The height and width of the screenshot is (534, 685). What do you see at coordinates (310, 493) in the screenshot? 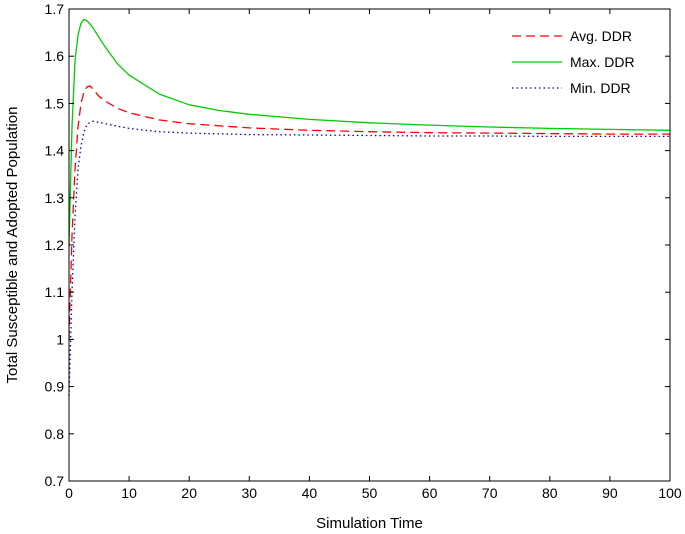
I see `x-tick-label: 40` at bounding box center [310, 493].